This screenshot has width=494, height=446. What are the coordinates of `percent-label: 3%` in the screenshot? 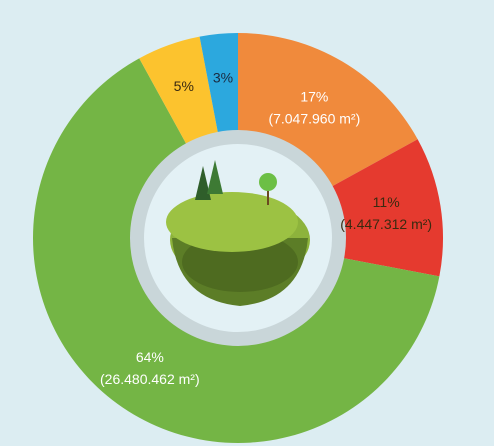 It's located at (223, 77).